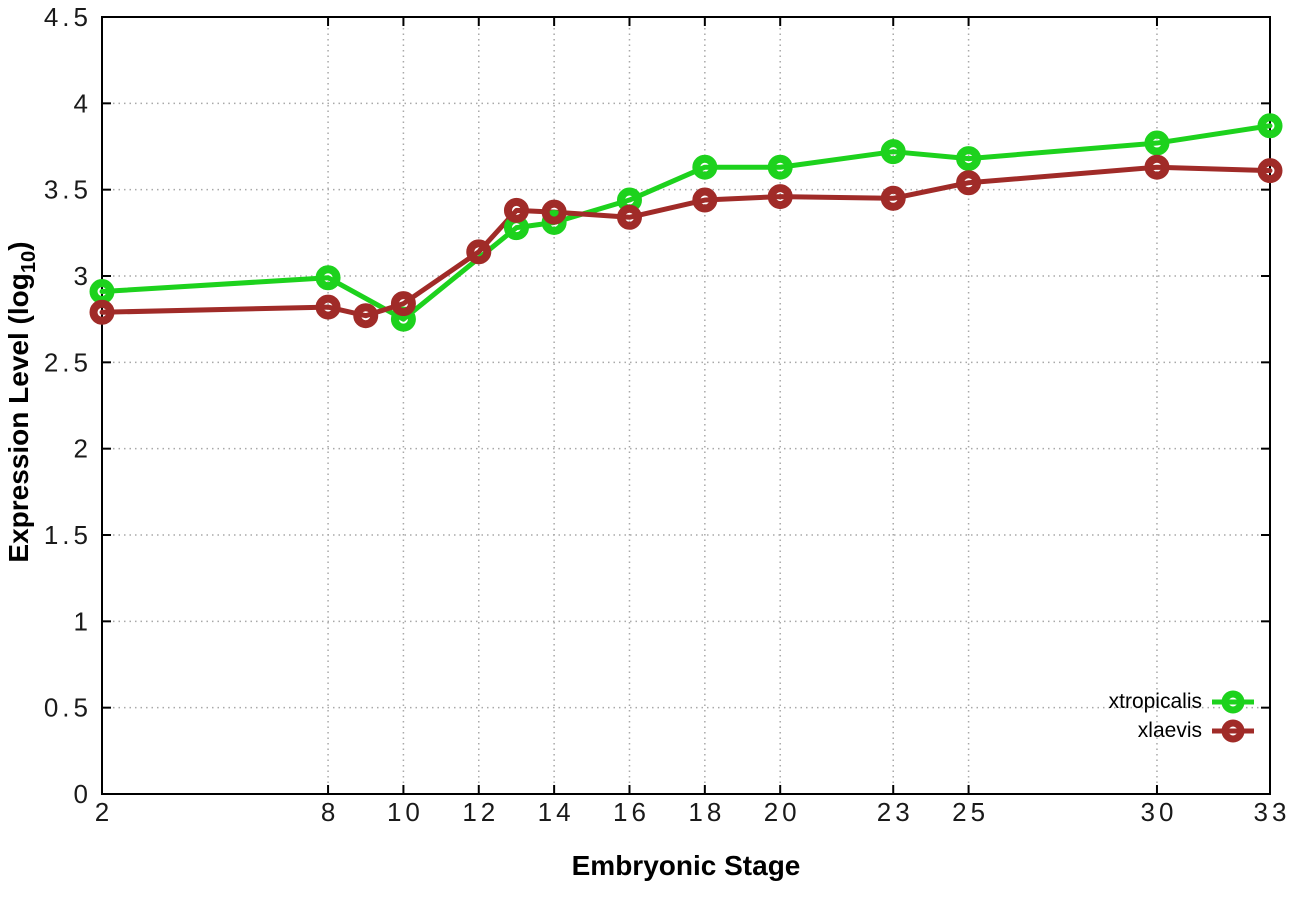 The image size is (1296, 907). I want to click on legend-item-xtropicalis: xtropicalis, so click(1182, 701).